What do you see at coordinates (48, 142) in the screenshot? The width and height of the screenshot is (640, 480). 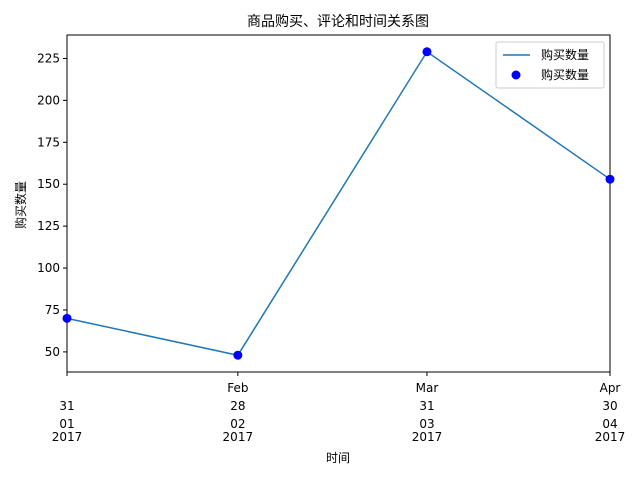 I see `y-tick-label: 175` at bounding box center [48, 142].